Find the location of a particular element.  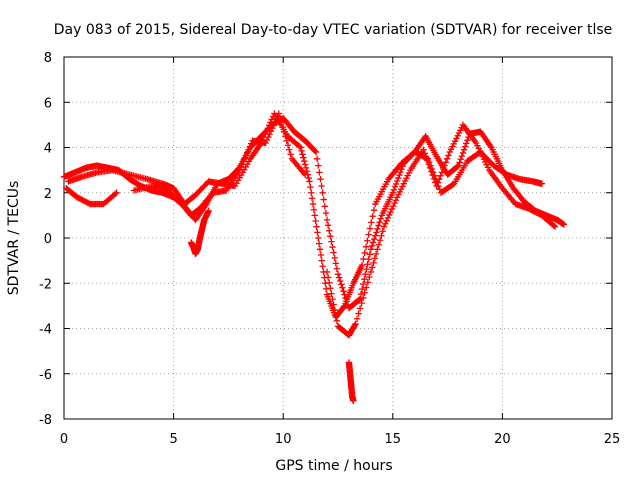

x-tick-label: 10 is located at coordinates (283, 439).